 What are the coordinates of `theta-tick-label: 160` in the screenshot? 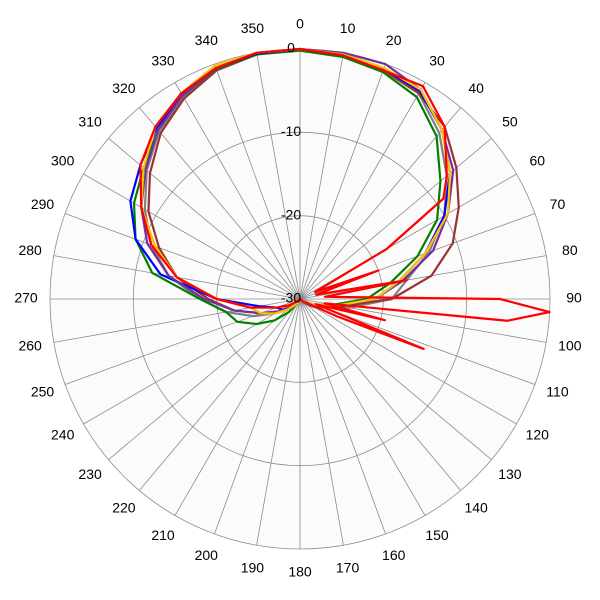 It's located at (394, 555).